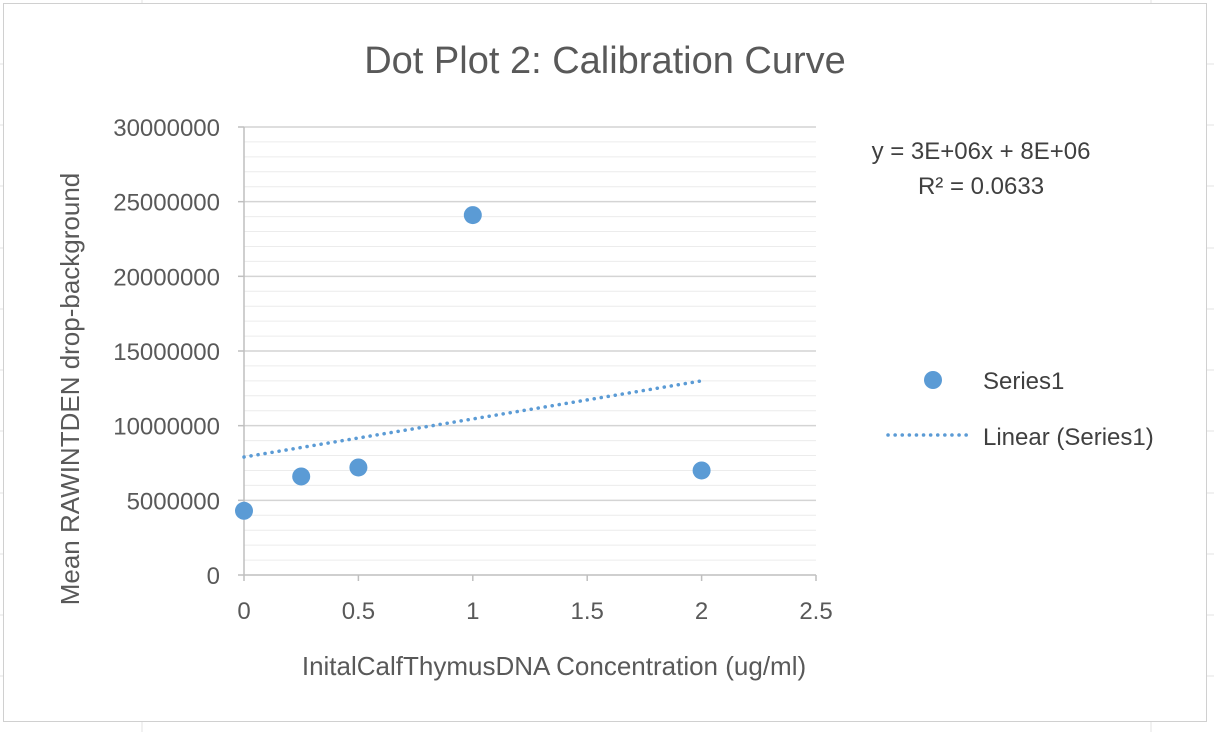 The width and height of the screenshot is (1214, 732). Describe the element at coordinates (1068, 437) in the screenshot. I see `legend-label-trendline: Linear (Series1)` at that location.